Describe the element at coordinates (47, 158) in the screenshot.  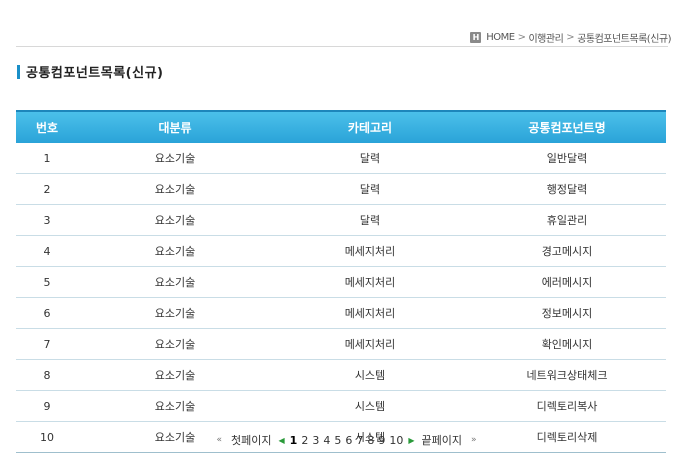
I see `cell-number: 1` at that location.